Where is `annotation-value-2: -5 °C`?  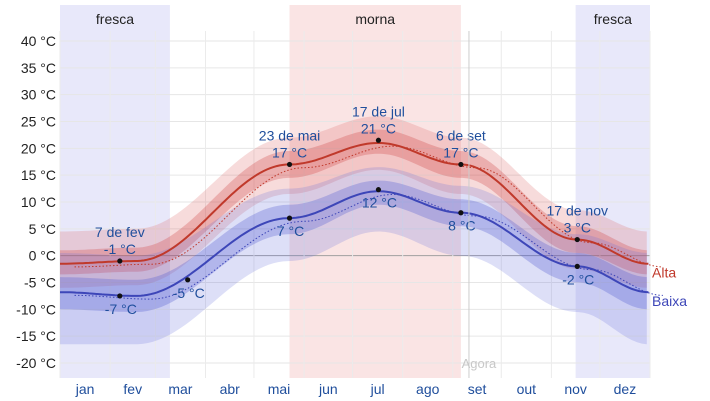
annotation-value-2: -5 °C is located at coordinates (189, 293).